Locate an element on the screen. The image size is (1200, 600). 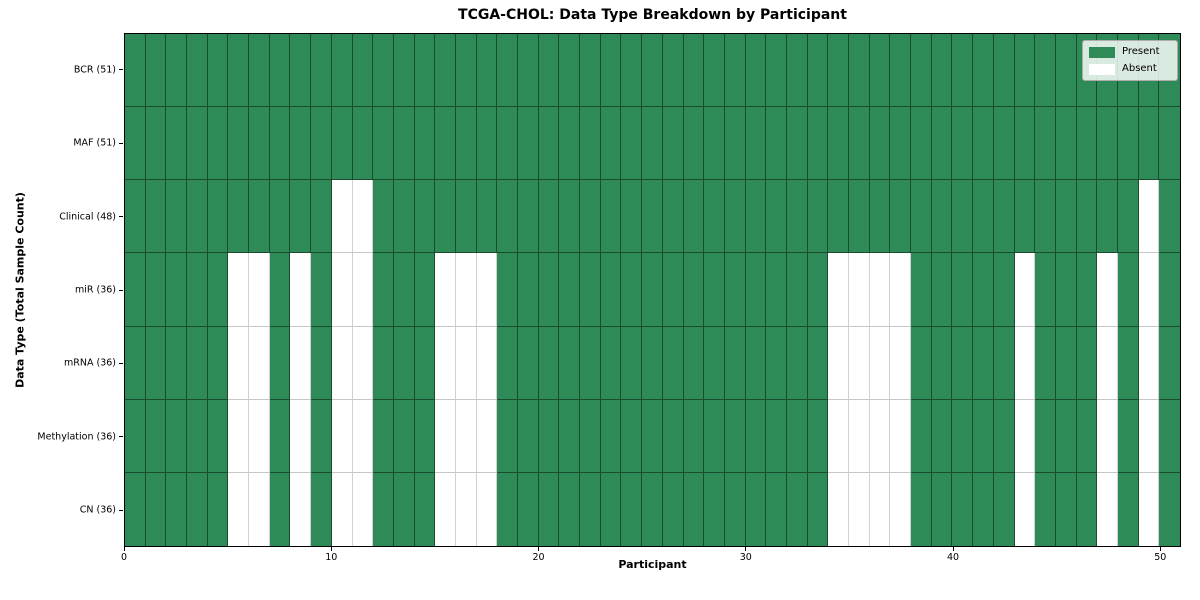
x-tick-label: 0 is located at coordinates (124, 557).